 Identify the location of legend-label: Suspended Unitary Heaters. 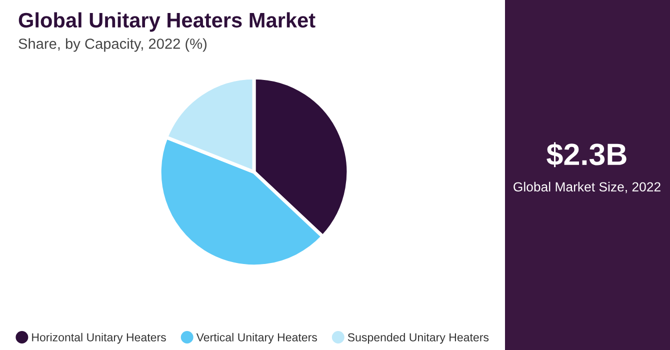
(418, 338).